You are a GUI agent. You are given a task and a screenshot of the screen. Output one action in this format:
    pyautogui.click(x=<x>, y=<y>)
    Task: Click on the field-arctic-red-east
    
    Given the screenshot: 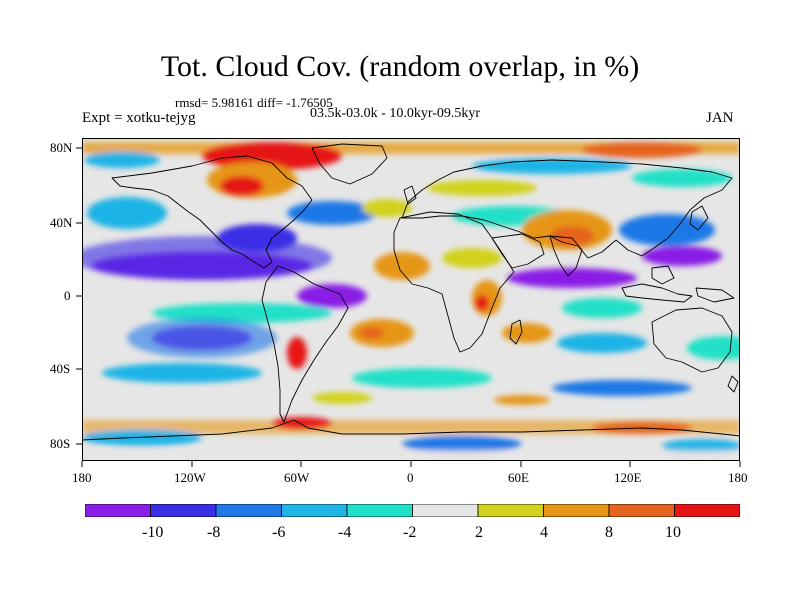 What is the action you would take?
    pyautogui.click(x=642, y=150)
    